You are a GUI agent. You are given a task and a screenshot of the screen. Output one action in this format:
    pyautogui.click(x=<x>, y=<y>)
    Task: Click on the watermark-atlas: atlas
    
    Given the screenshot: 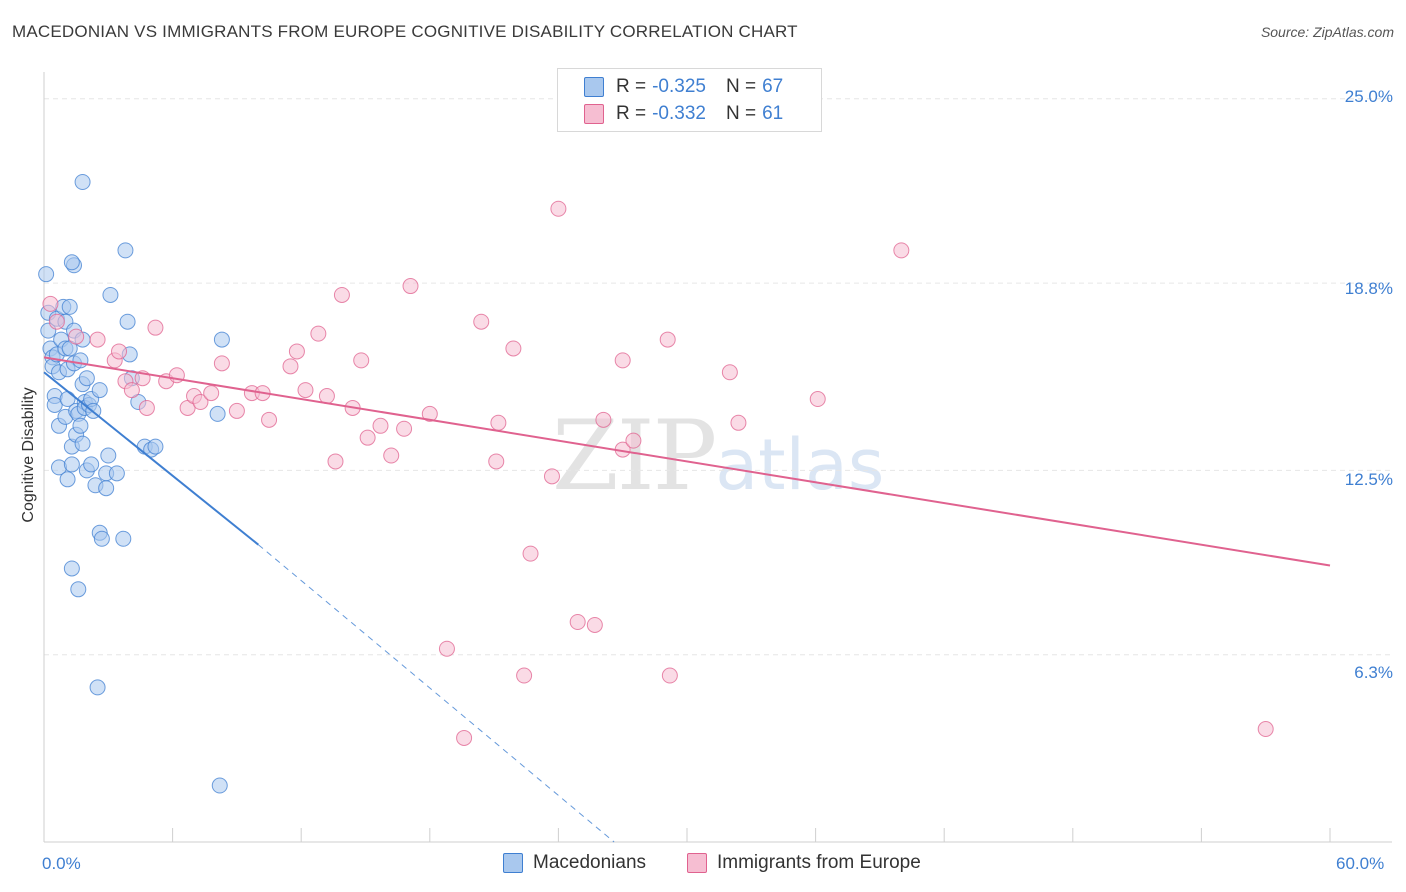 What is the action you would take?
    pyautogui.click(x=800, y=465)
    